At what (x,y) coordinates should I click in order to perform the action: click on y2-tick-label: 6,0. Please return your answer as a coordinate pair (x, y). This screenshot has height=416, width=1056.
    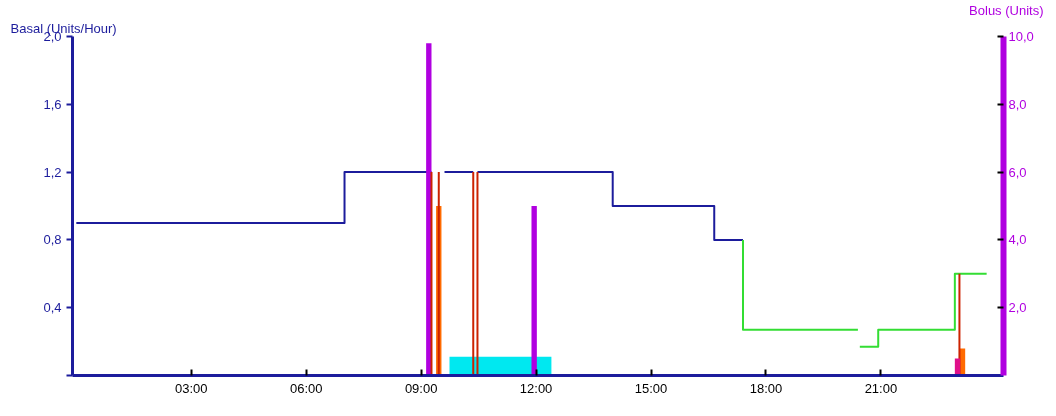
    Looking at the image, I should click on (1017, 172).